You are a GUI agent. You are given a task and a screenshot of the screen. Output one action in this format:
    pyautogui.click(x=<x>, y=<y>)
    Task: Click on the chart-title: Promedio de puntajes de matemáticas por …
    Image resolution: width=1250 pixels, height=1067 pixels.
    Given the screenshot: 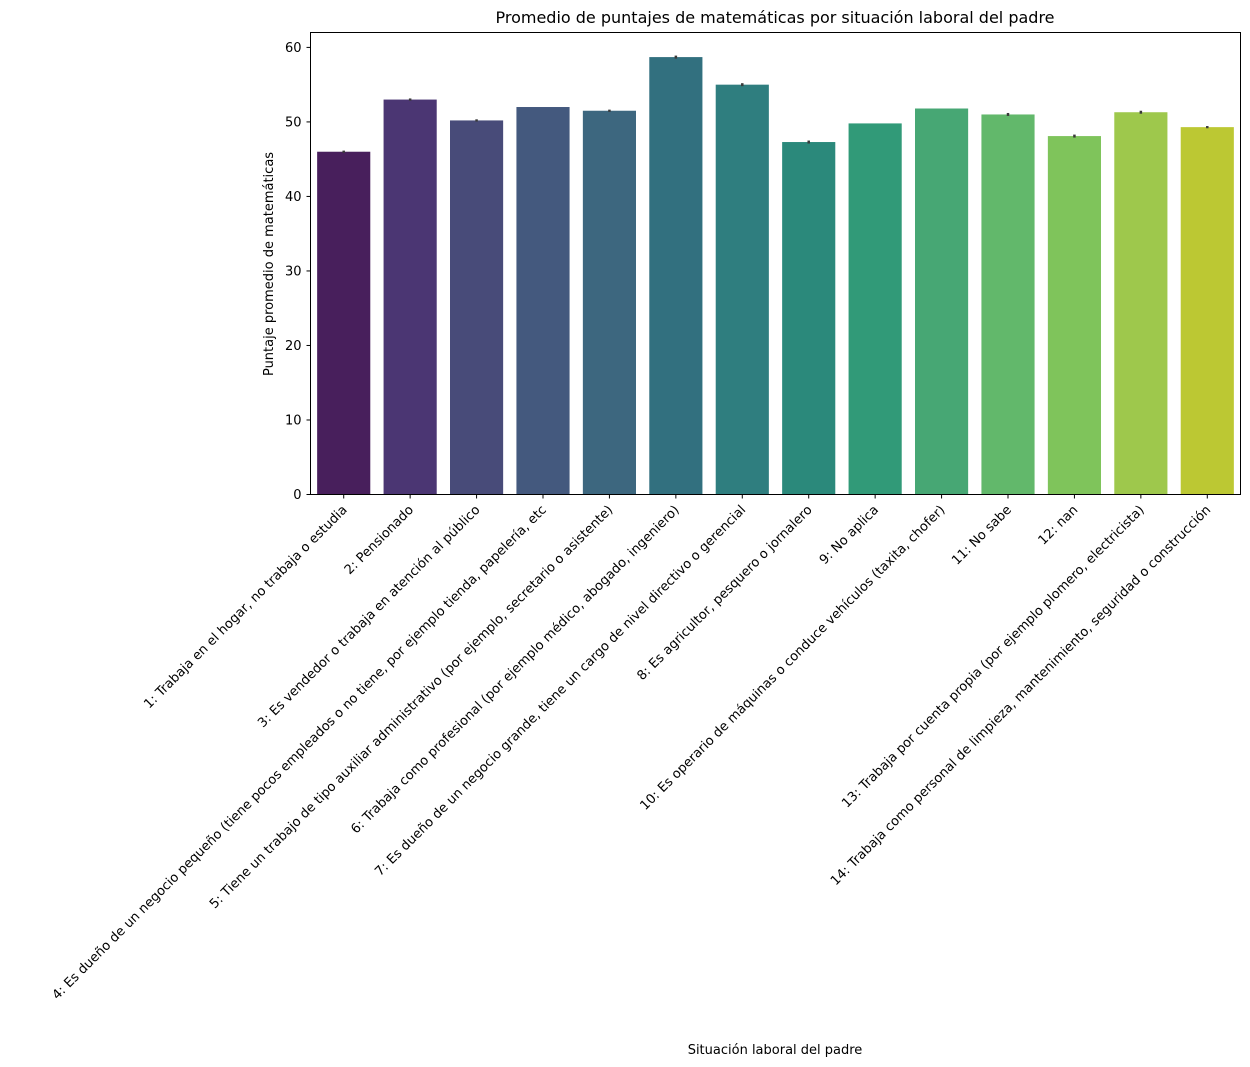 What is the action you would take?
    pyautogui.click(x=774, y=17)
    